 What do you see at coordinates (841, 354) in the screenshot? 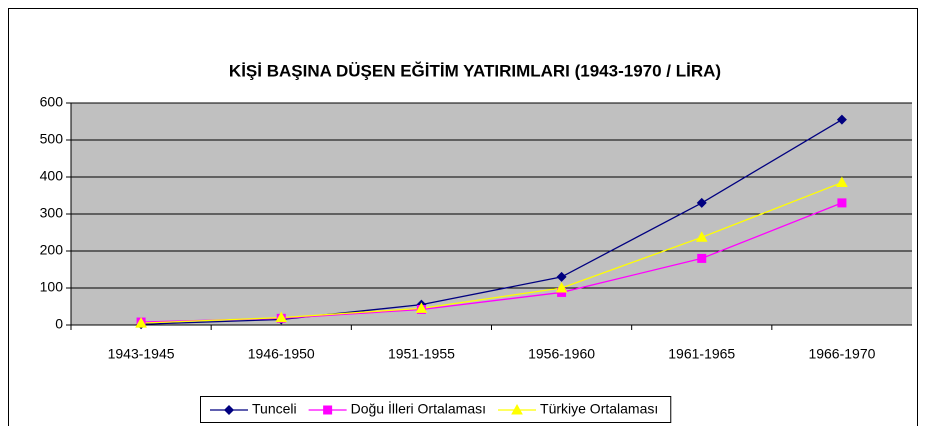
I see `x-tick-label: 1966-1970` at bounding box center [841, 354].